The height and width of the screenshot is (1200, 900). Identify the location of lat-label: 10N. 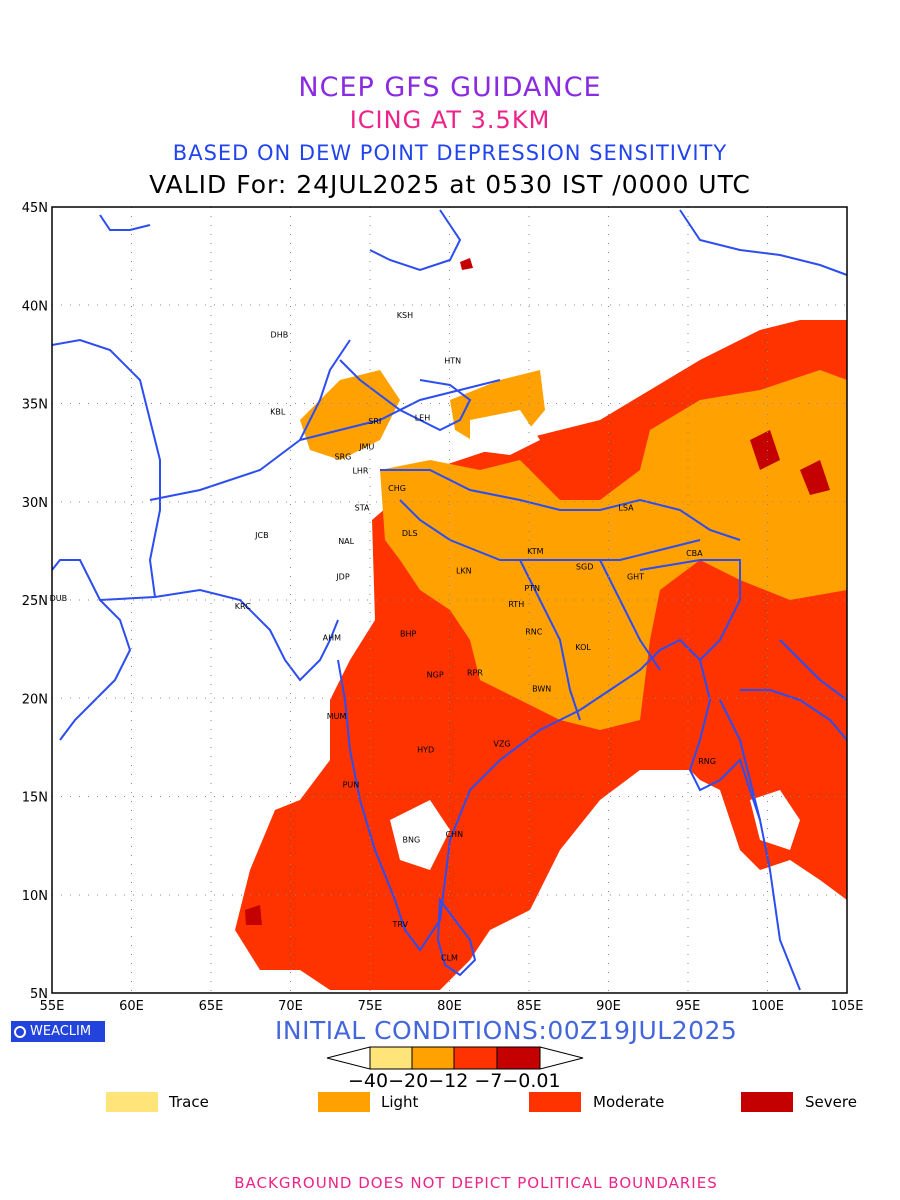
(35, 896).